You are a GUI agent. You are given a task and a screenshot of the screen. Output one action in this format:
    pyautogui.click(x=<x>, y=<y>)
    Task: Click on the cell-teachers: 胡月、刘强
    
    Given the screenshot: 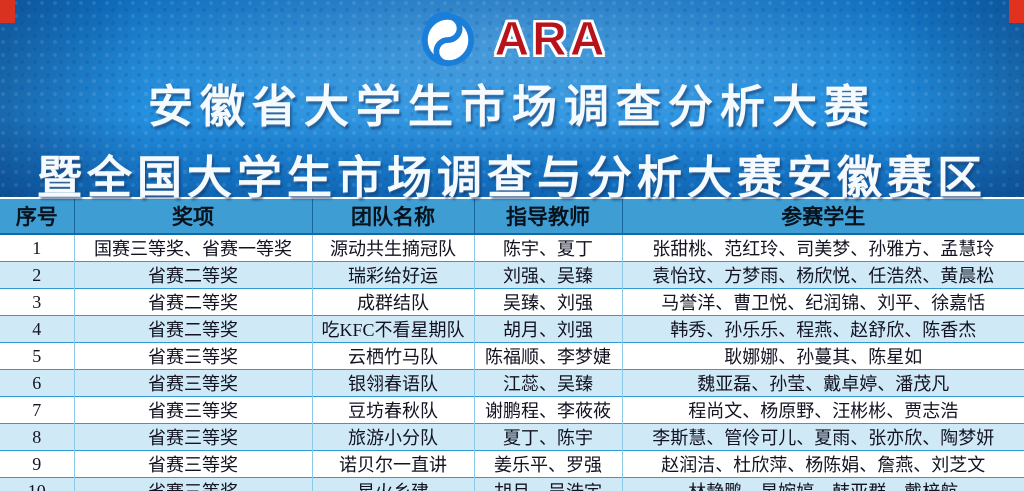 What is the action you would take?
    pyautogui.click(x=547, y=329)
    